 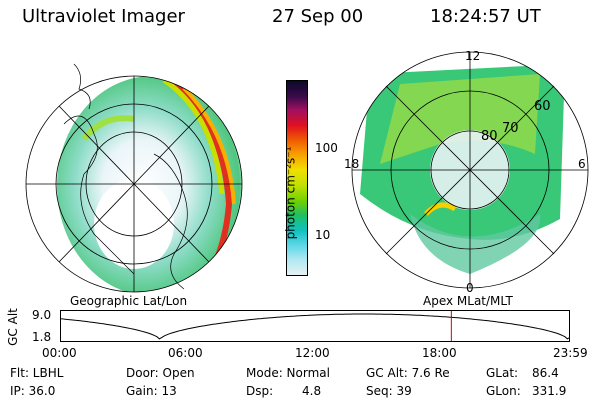 I want to click on timeline-xtick-0000: 00:00, so click(x=59, y=353).